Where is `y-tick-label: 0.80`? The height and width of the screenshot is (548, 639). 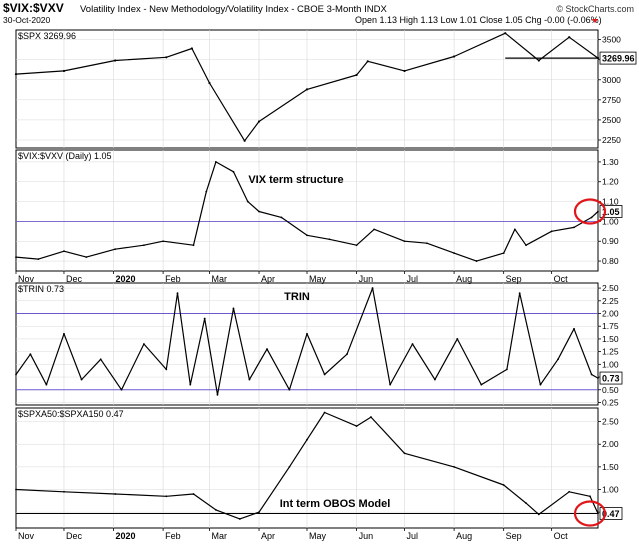 y-tick-label: 0.80 is located at coordinates (610, 261).